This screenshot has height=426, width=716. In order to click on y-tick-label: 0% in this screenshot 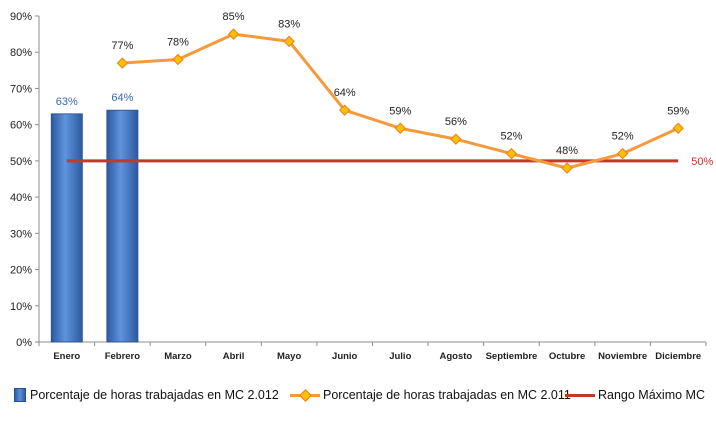, I will do `click(24, 343)`.